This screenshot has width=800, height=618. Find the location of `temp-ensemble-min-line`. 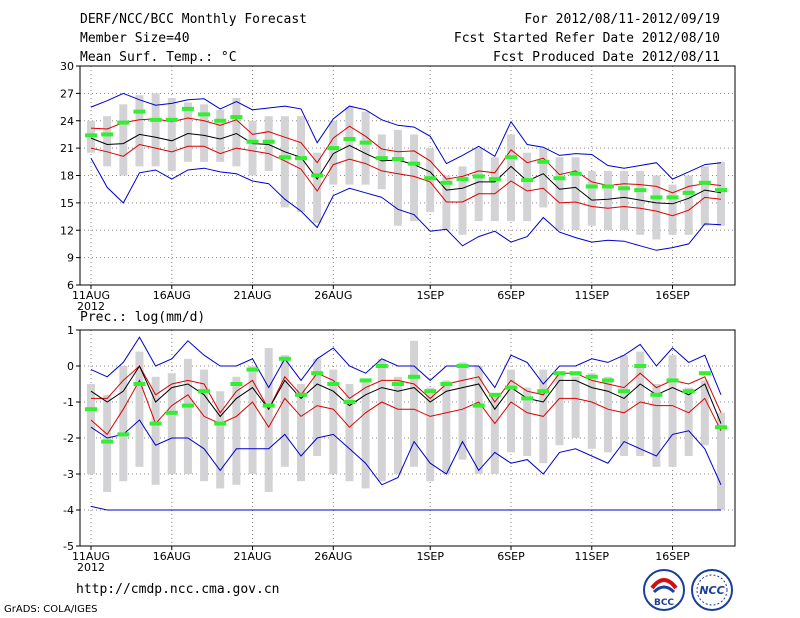

temp-ensemble-min-line is located at coordinates (406, 204).